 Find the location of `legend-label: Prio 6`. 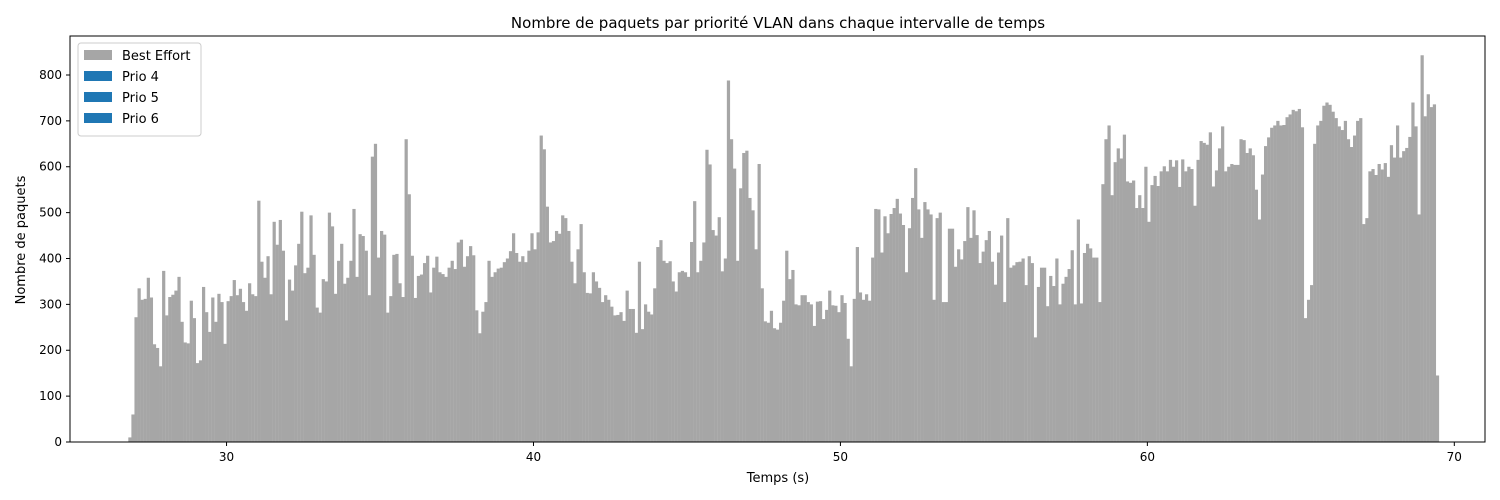

legend-label: Prio 6 is located at coordinates (140, 119).